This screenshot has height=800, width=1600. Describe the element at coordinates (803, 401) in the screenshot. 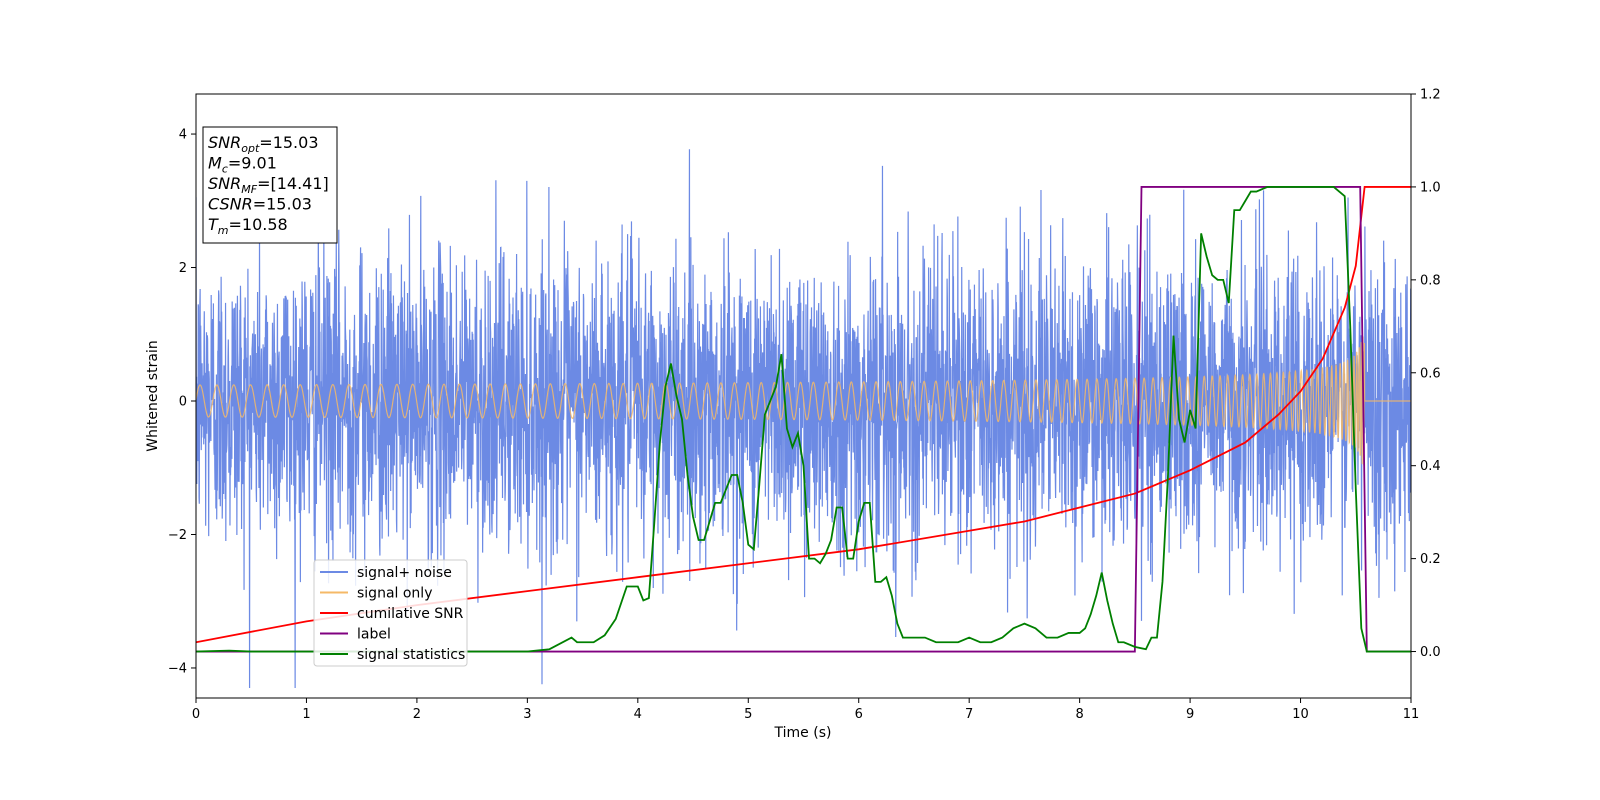

I see `series-signal-only` at that location.